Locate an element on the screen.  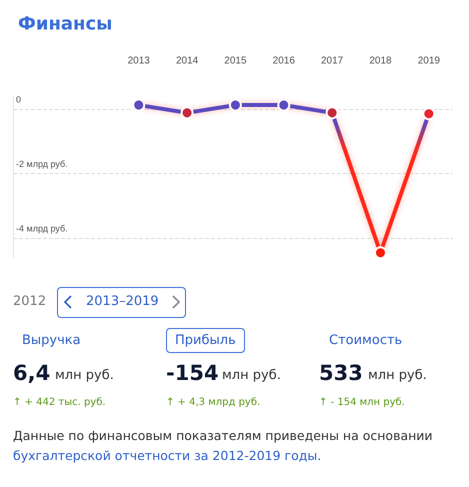
chart-title: Финансы is located at coordinates (65, 24).